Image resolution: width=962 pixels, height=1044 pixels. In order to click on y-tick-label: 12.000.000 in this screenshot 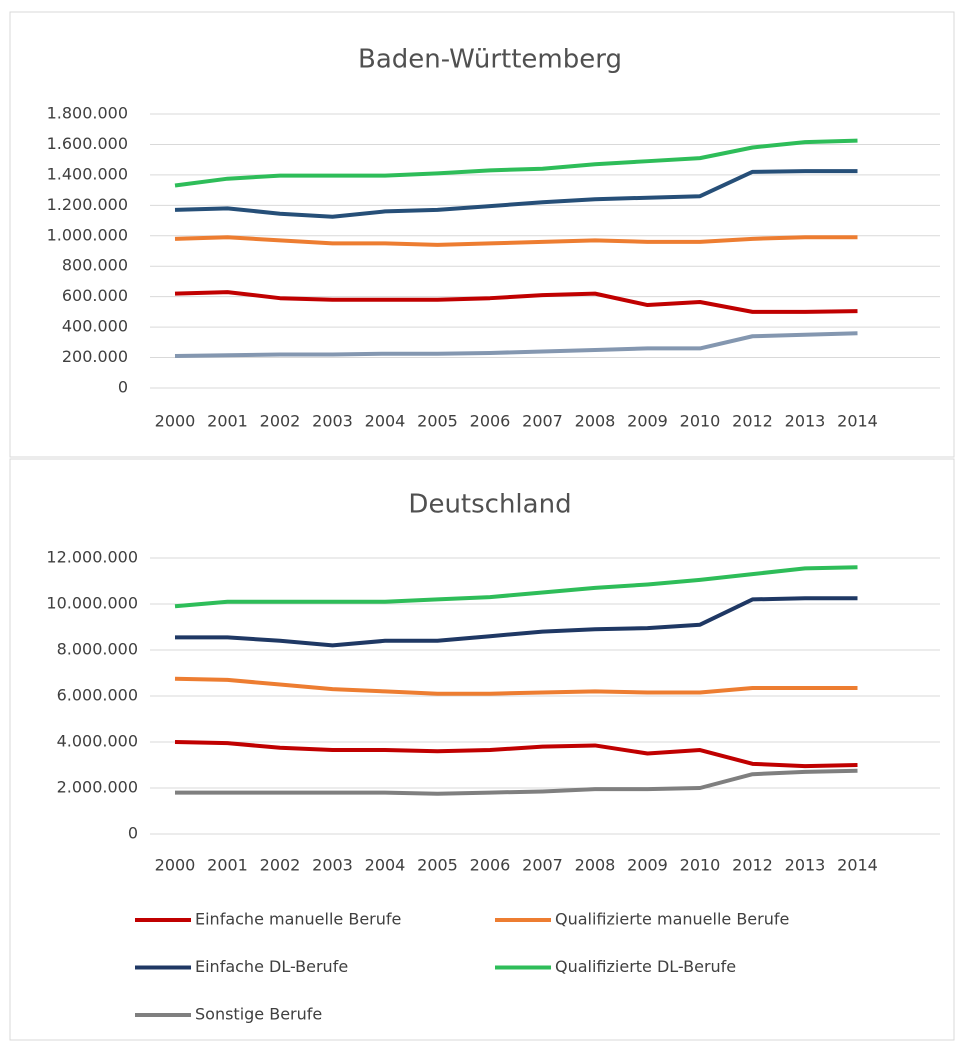, I will do `click(92, 557)`.